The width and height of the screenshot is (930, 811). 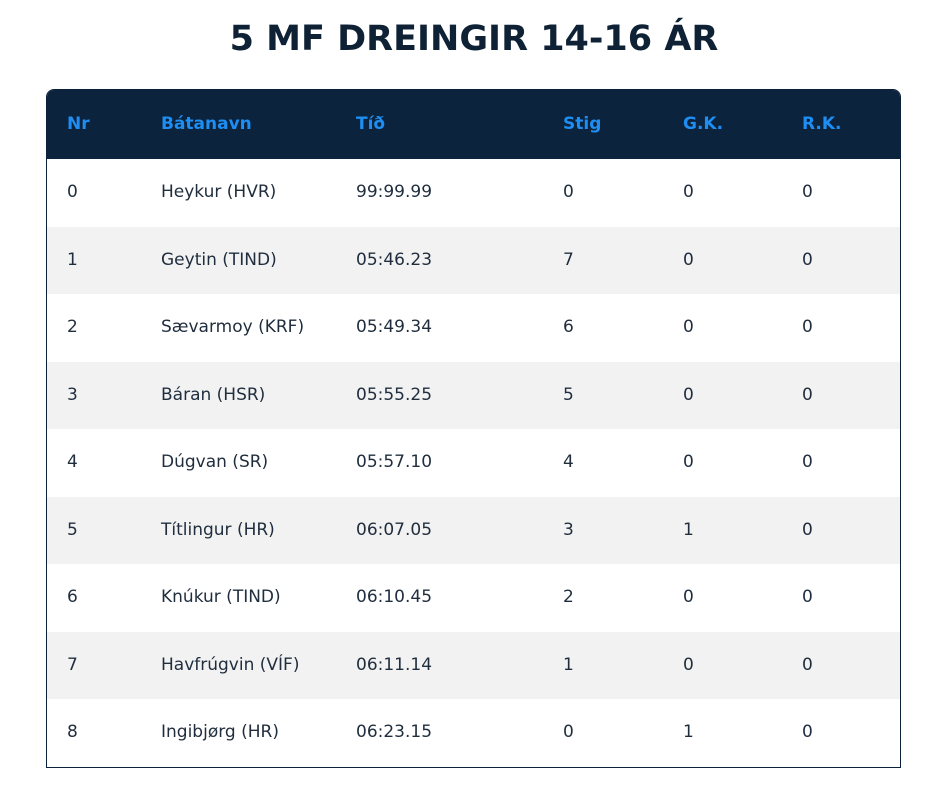 What do you see at coordinates (394, 597) in the screenshot?
I see `cell-time: 06:10.45` at bounding box center [394, 597].